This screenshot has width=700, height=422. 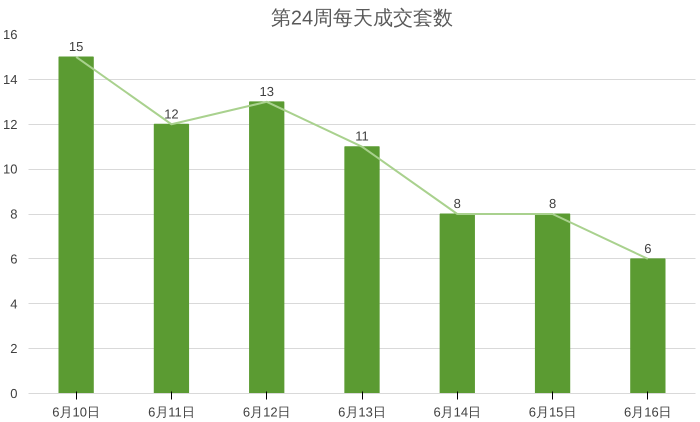 I want to click on y-tick-label: 8, so click(x=14, y=214).